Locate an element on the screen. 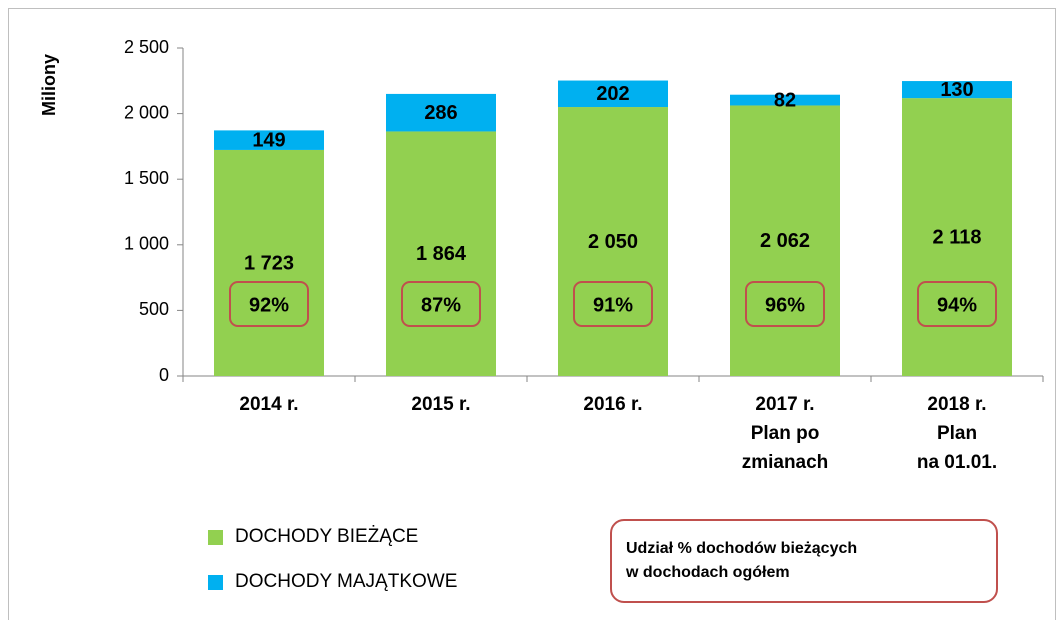  x-tick-label: 2017 r. Plan po zmianach is located at coordinates (785, 433).